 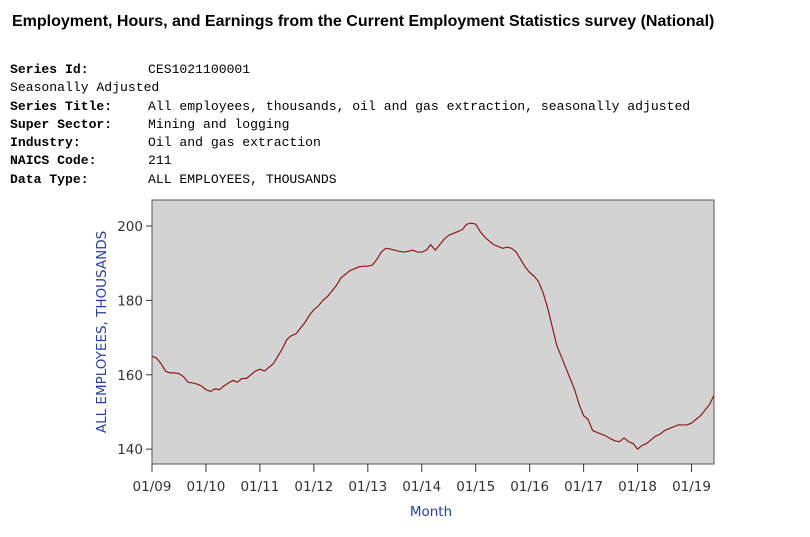 What do you see at coordinates (350, 88) in the screenshot?
I see `seasonal-adjustment-row: Seasonally Adjusted` at bounding box center [350, 88].